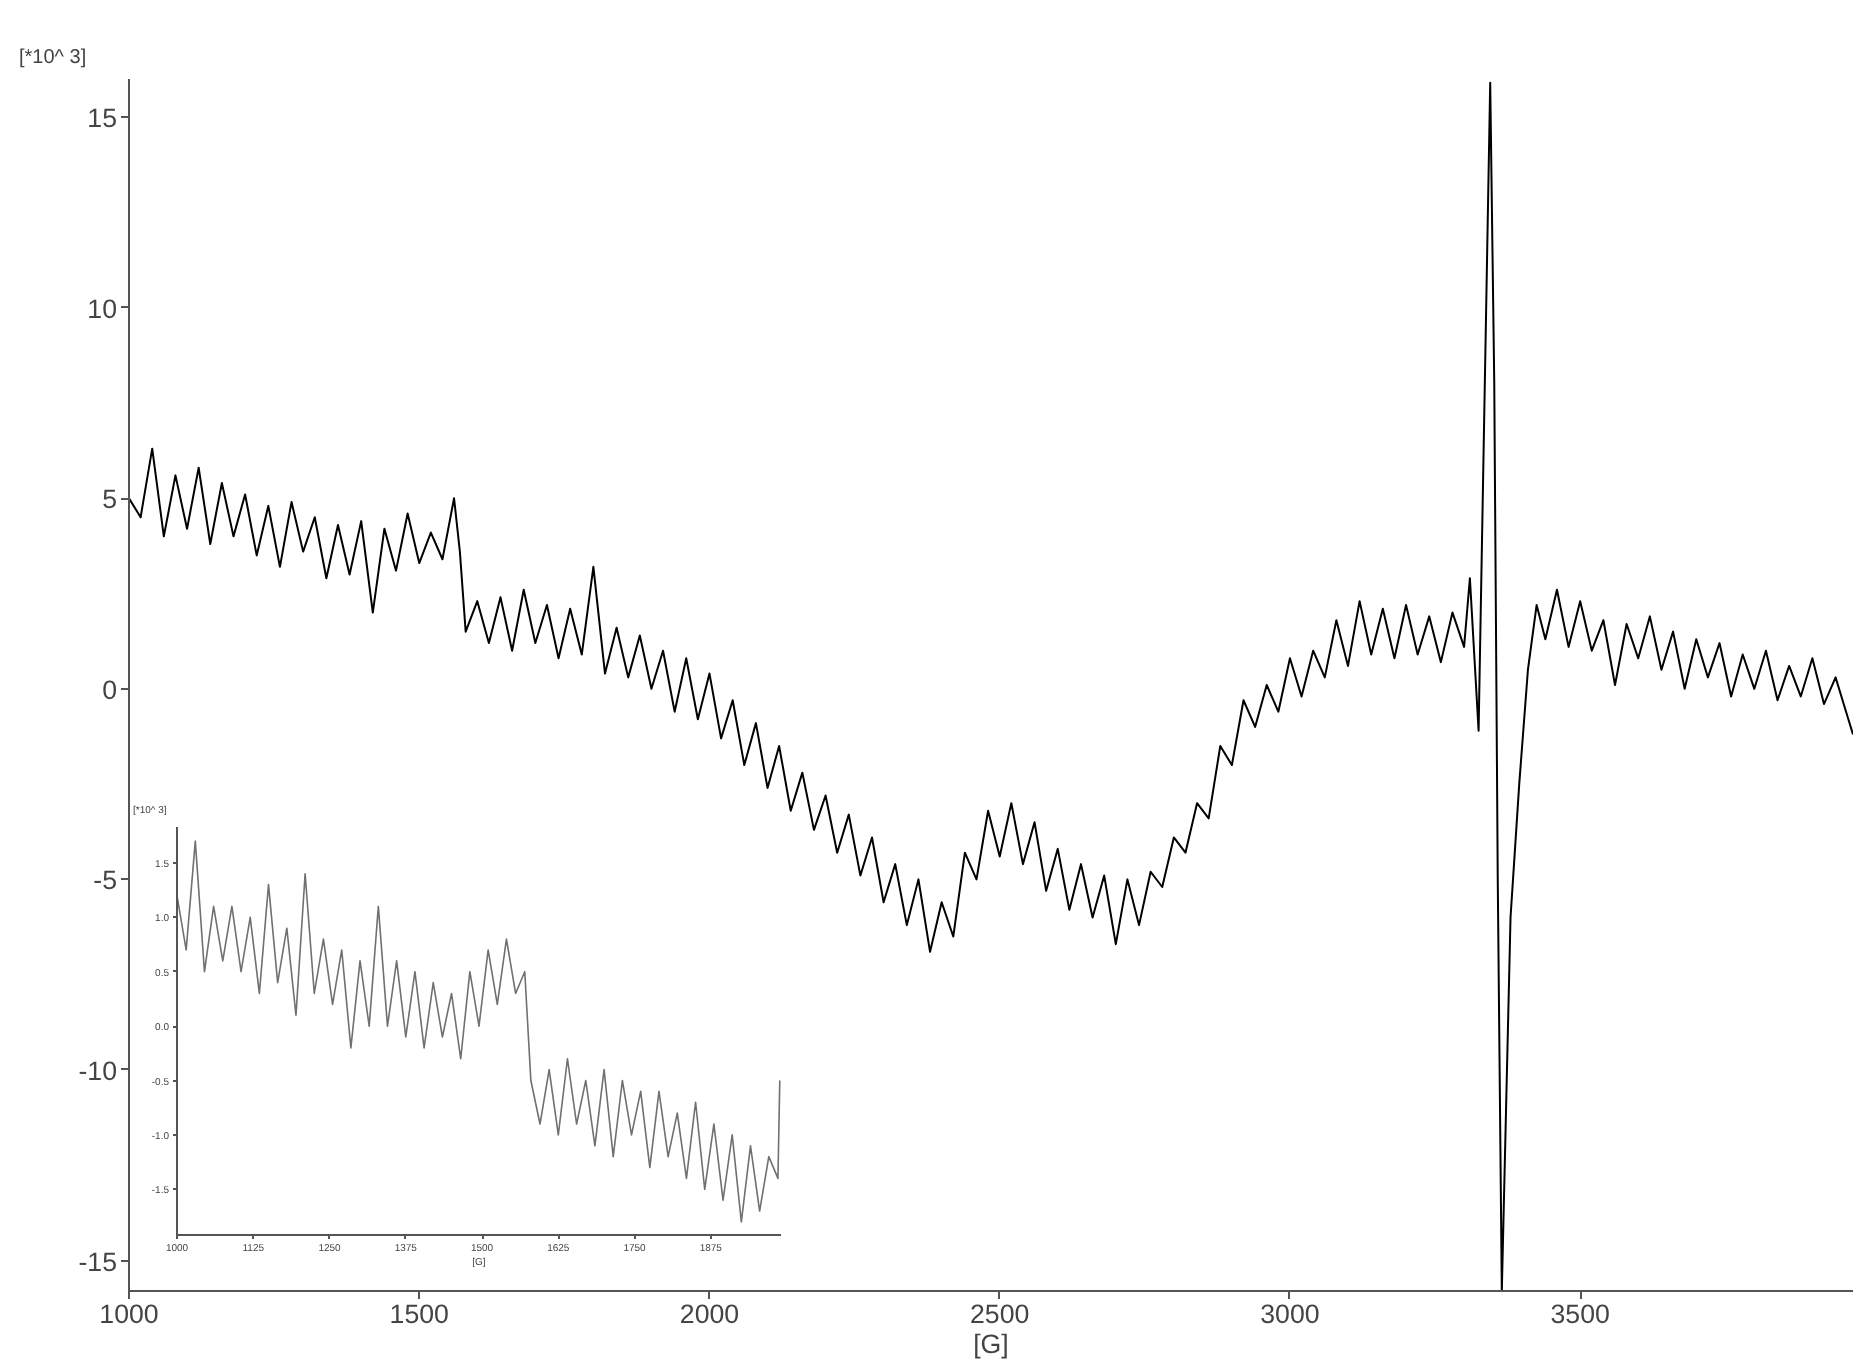  I want to click on y-tick-label: 0, so click(110, 689).